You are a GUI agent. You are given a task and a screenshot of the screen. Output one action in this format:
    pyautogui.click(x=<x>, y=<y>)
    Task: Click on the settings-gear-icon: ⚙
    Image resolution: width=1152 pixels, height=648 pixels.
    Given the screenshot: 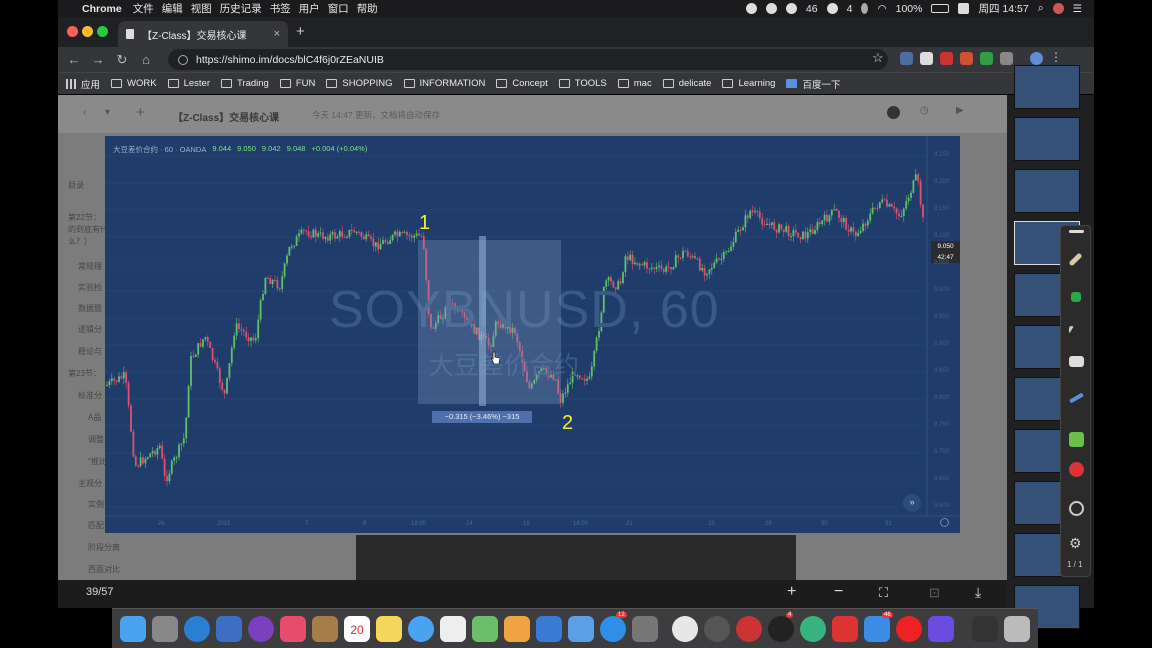 What is the action you would take?
    pyautogui.click(x=1075, y=543)
    